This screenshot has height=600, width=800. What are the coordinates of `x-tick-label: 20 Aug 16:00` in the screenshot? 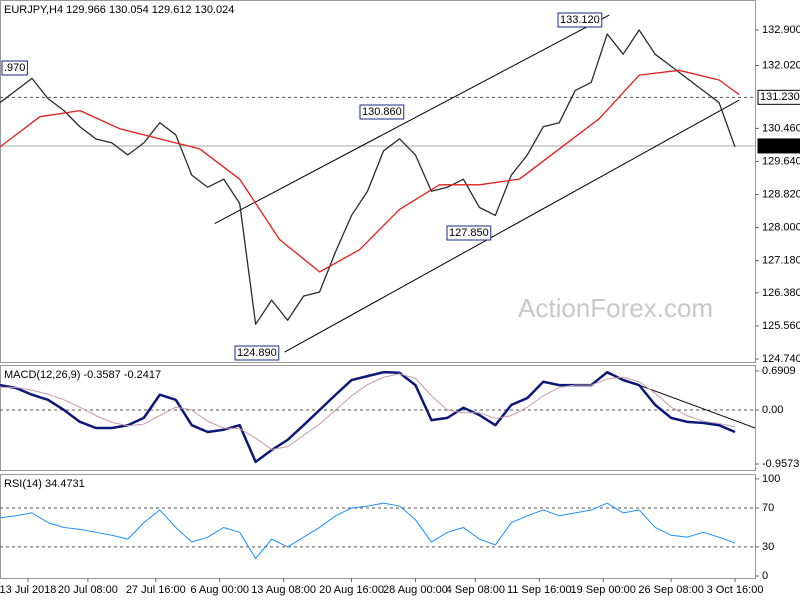 It's located at (351, 590).